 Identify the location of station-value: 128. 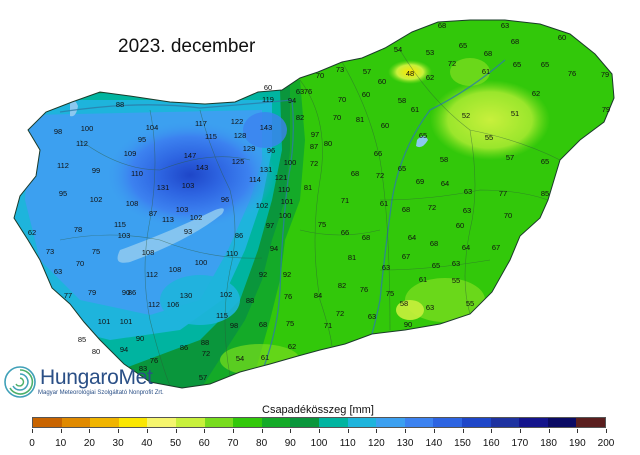
(240, 135).